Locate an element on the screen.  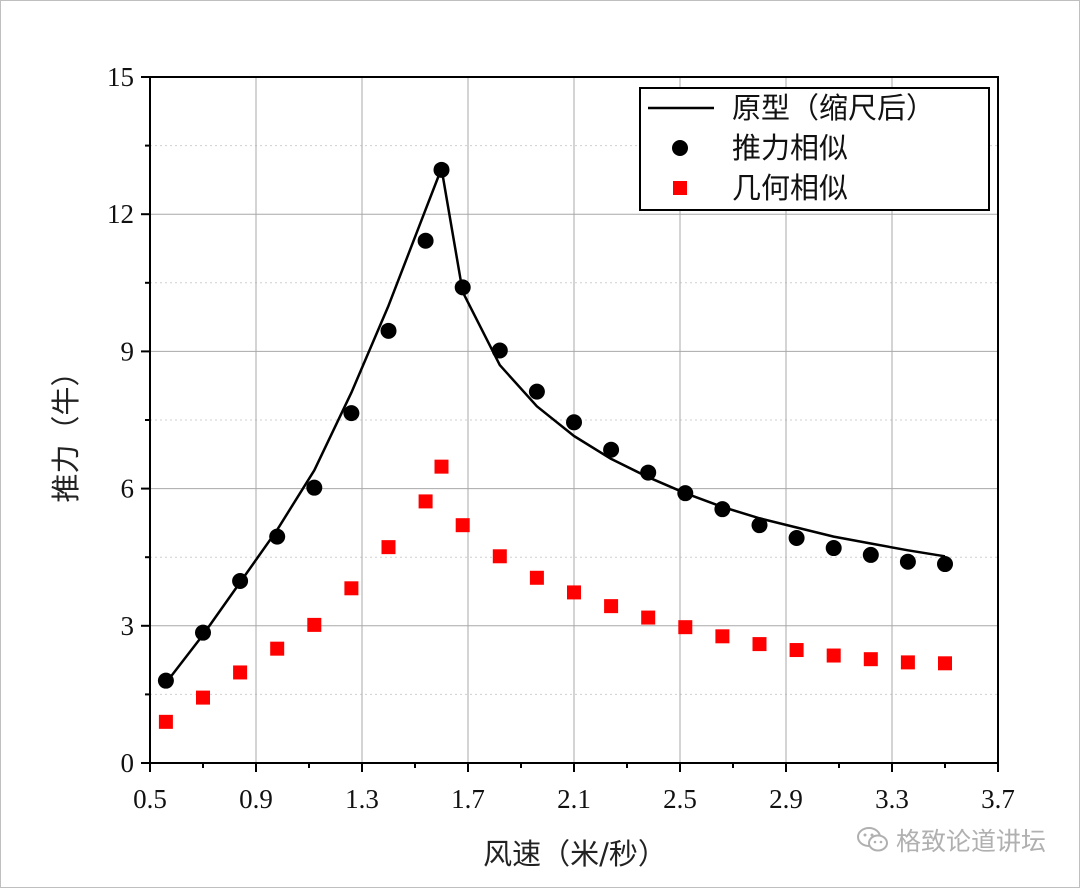
watermark-text: 格致论道讲坛 is located at coordinates (970, 841).